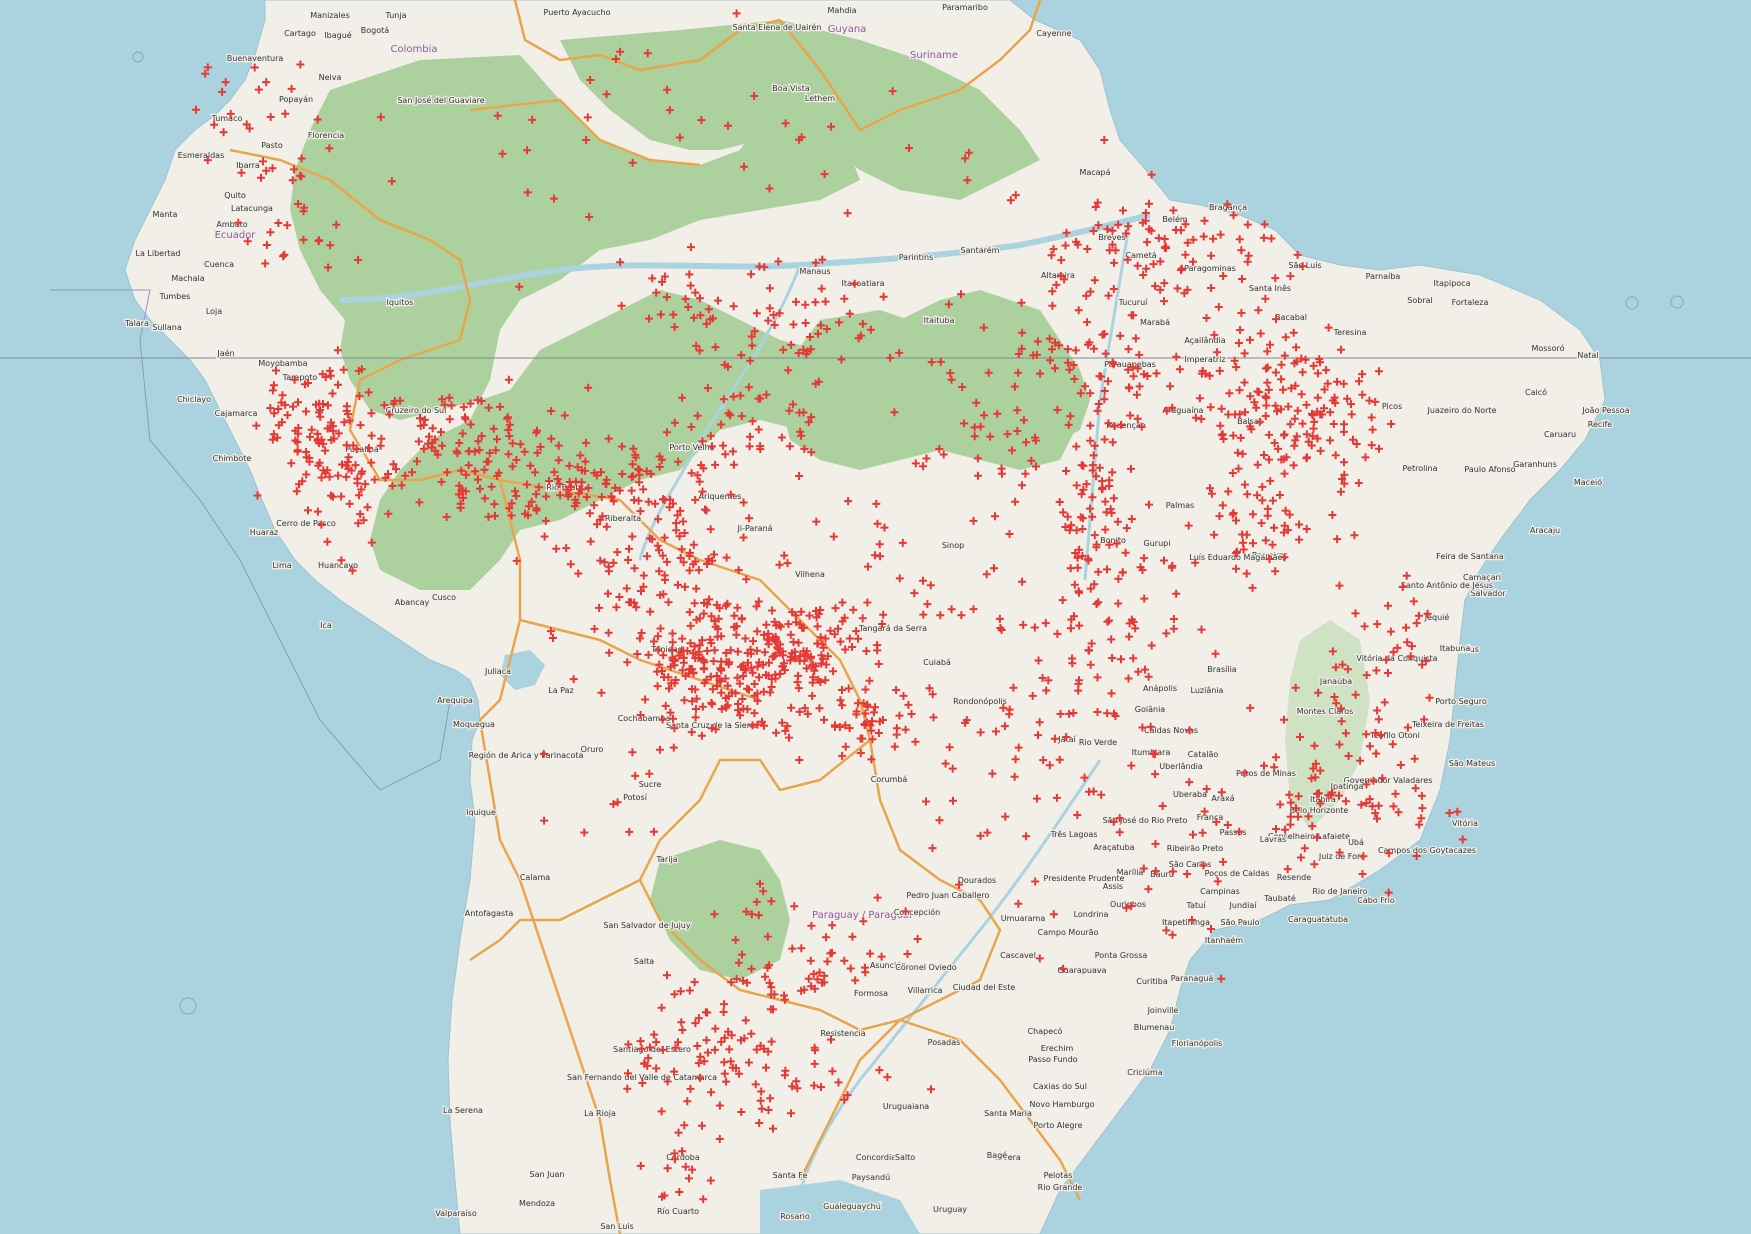  I want to click on city-label: Uruguaiana, so click(906, 1106).